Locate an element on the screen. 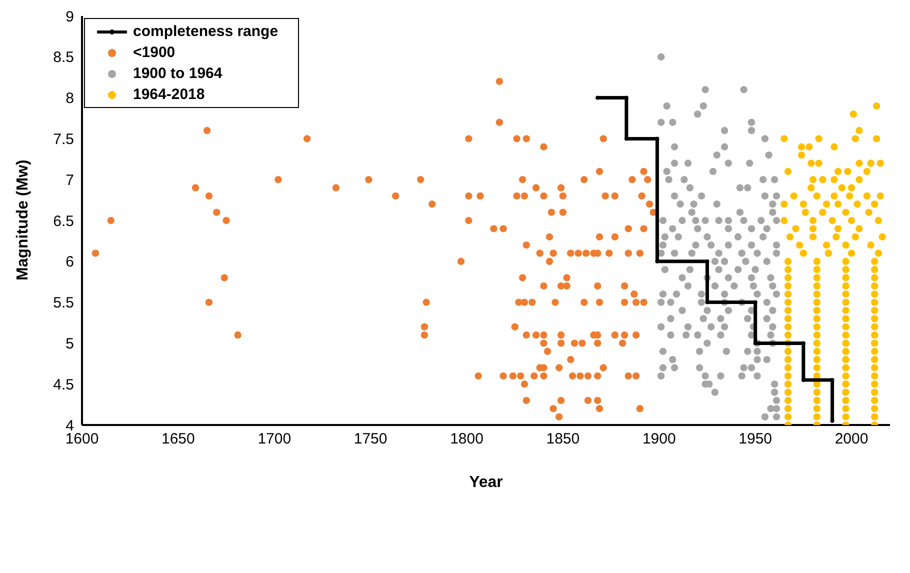 This screenshot has height=573, width=910. x-tick-label: 1700 is located at coordinates (275, 439).